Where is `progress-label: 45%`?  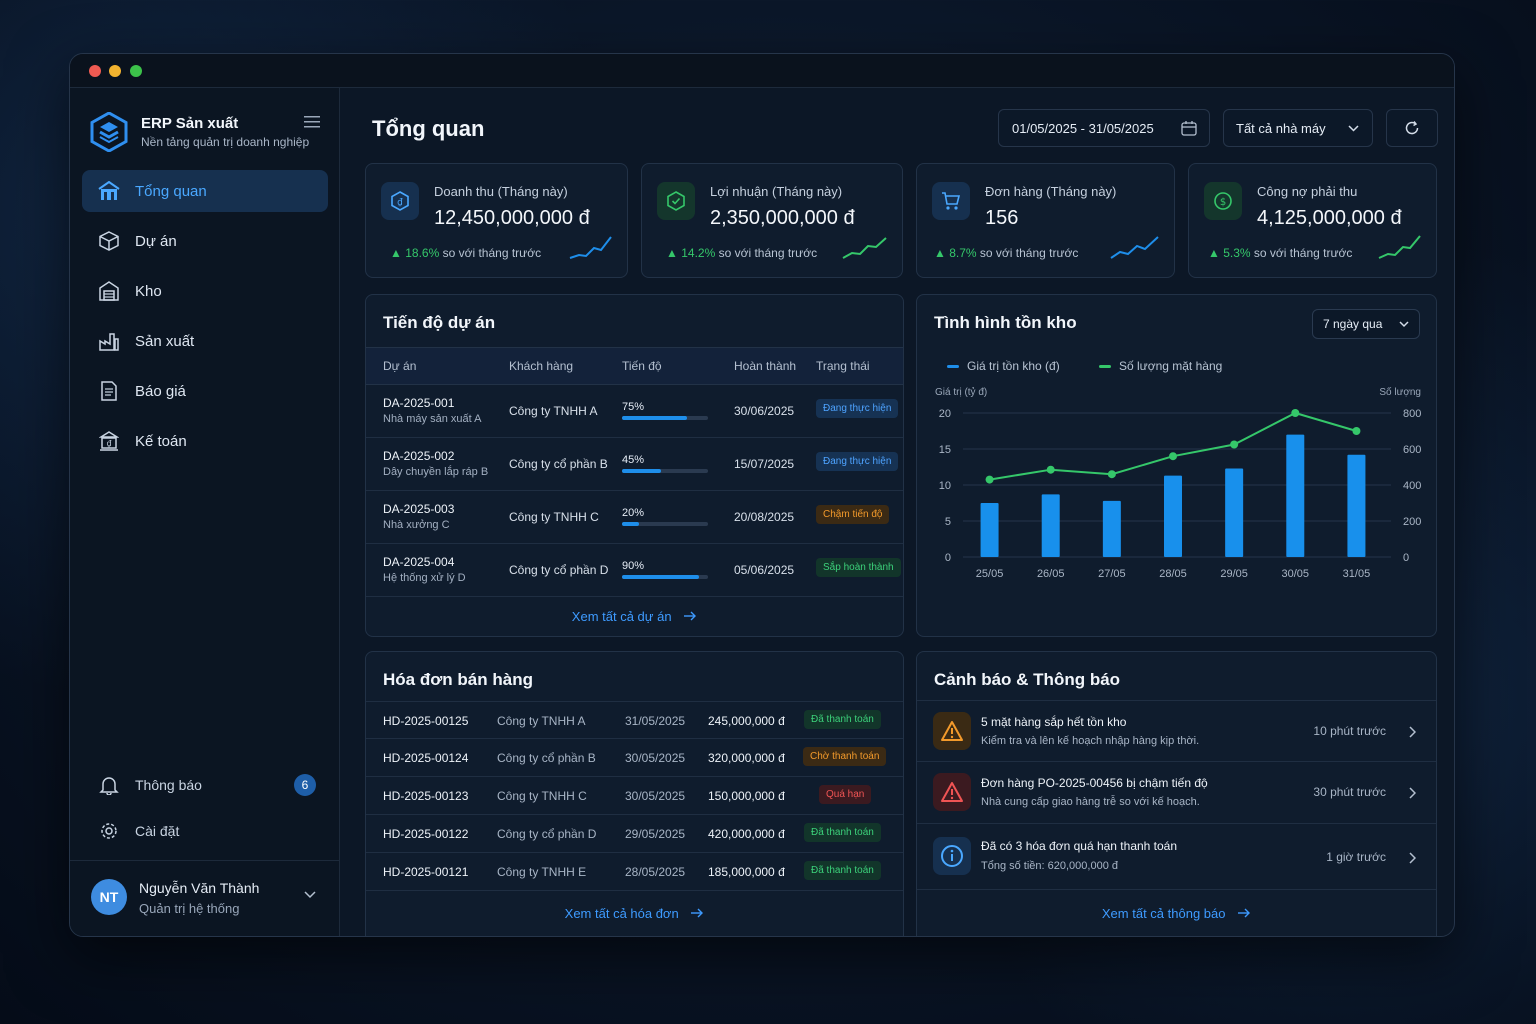
progress-label: 45% is located at coordinates (633, 460).